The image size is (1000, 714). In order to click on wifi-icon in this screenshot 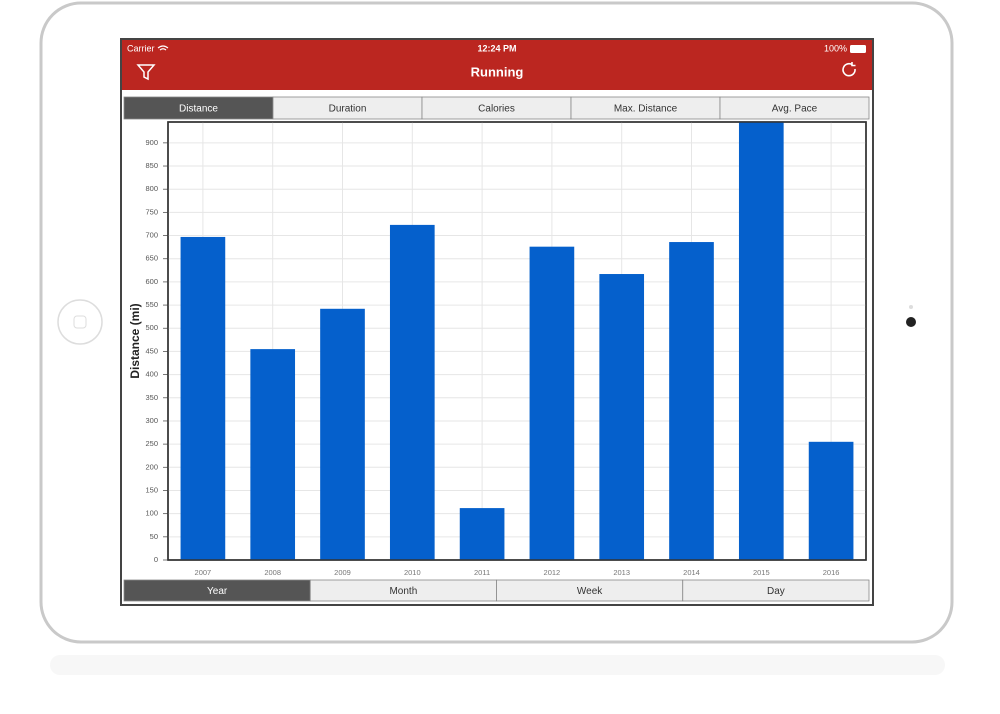, I will do `click(163, 48)`.